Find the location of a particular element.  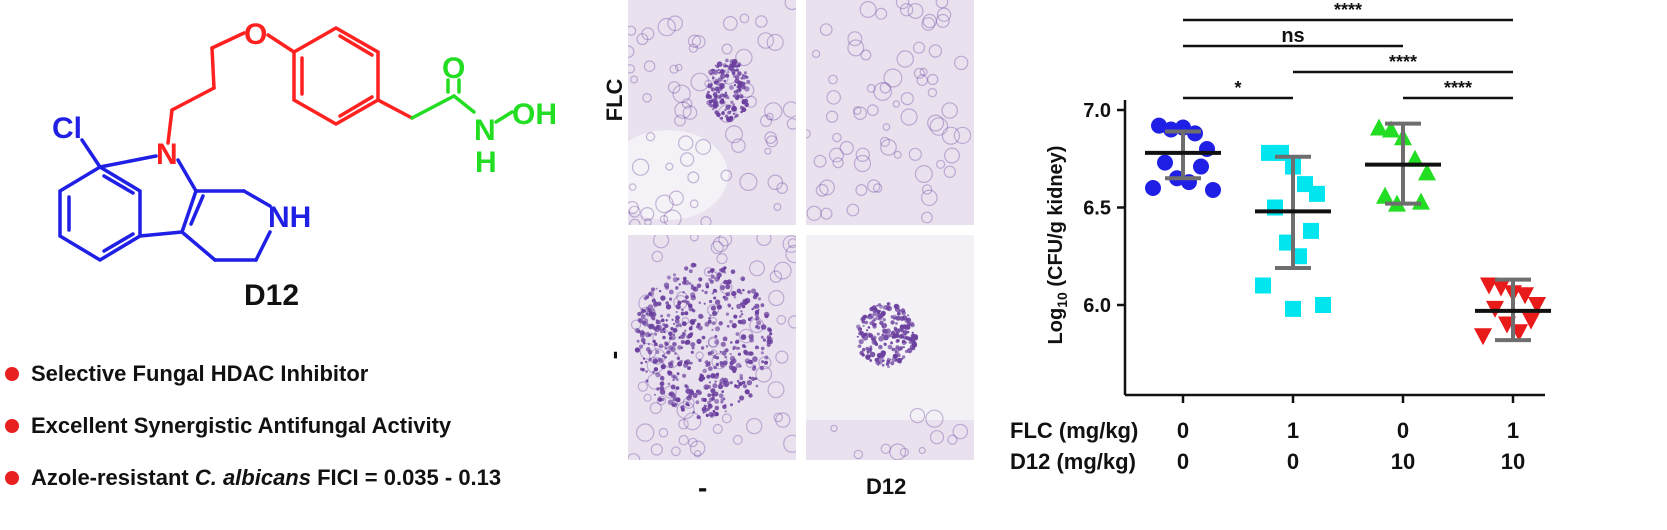

tissue-background is located at coordinates (890, 112).